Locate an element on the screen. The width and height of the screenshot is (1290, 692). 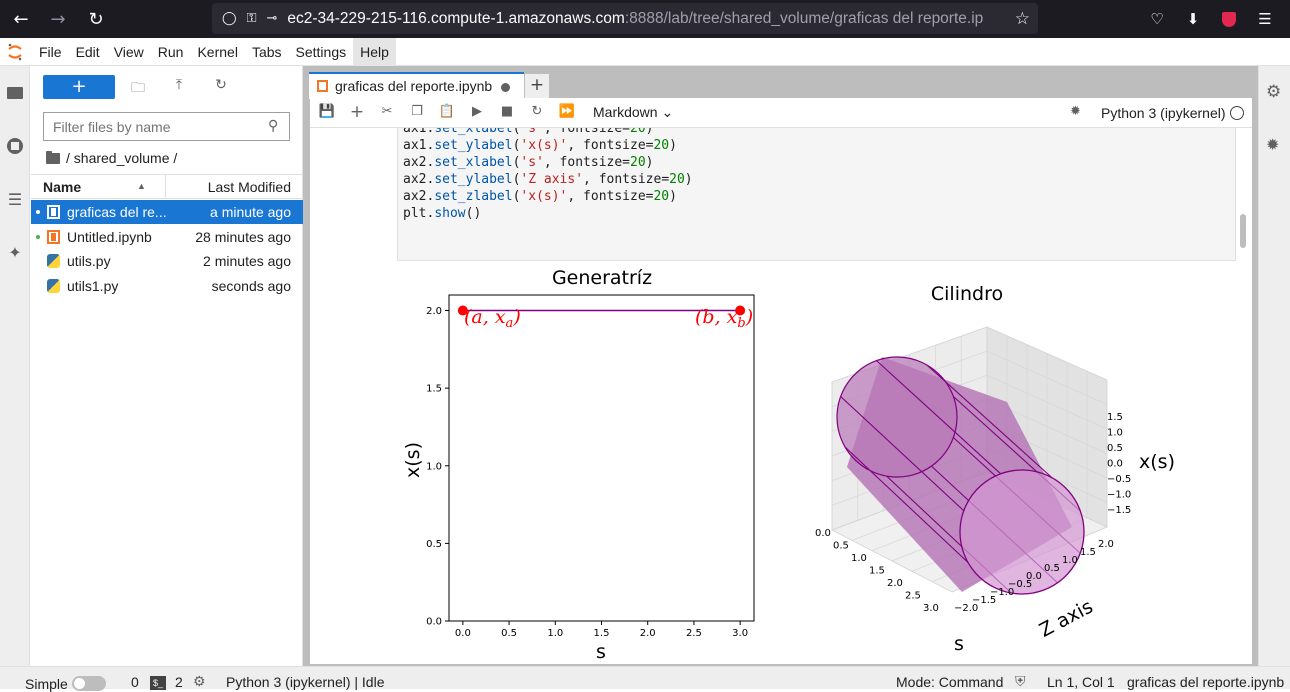
y-tick-label: −1.0 is located at coordinates (1002, 592).